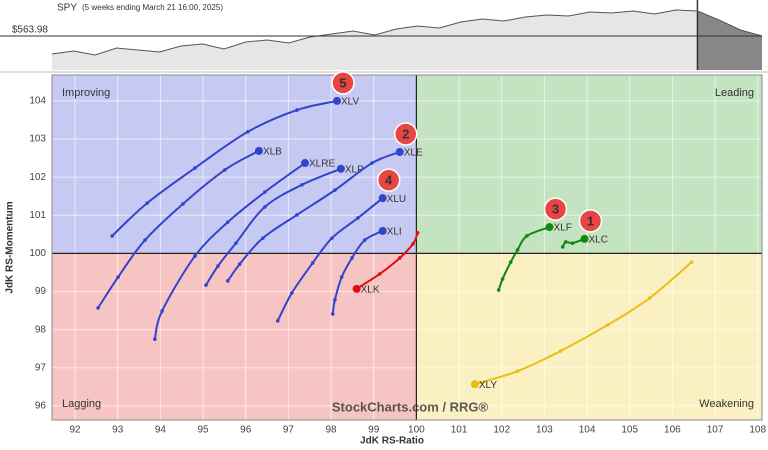 The width and height of the screenshot is (768, 450). I want to click on y-tick-label: 96, so click(41, 406).